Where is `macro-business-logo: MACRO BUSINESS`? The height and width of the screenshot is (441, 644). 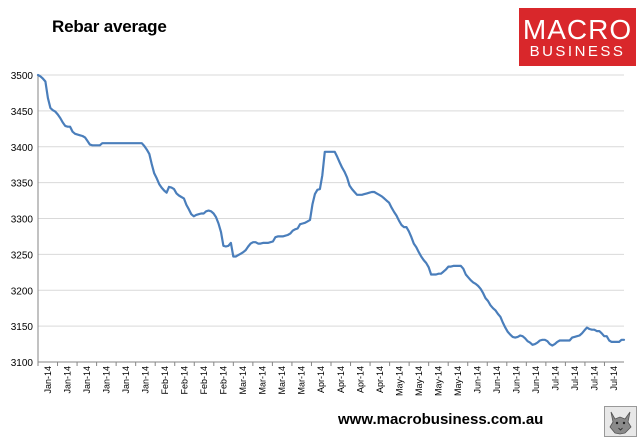 macro-business-logo: MACRO BUSINESS is located at coordinates (577, 37).